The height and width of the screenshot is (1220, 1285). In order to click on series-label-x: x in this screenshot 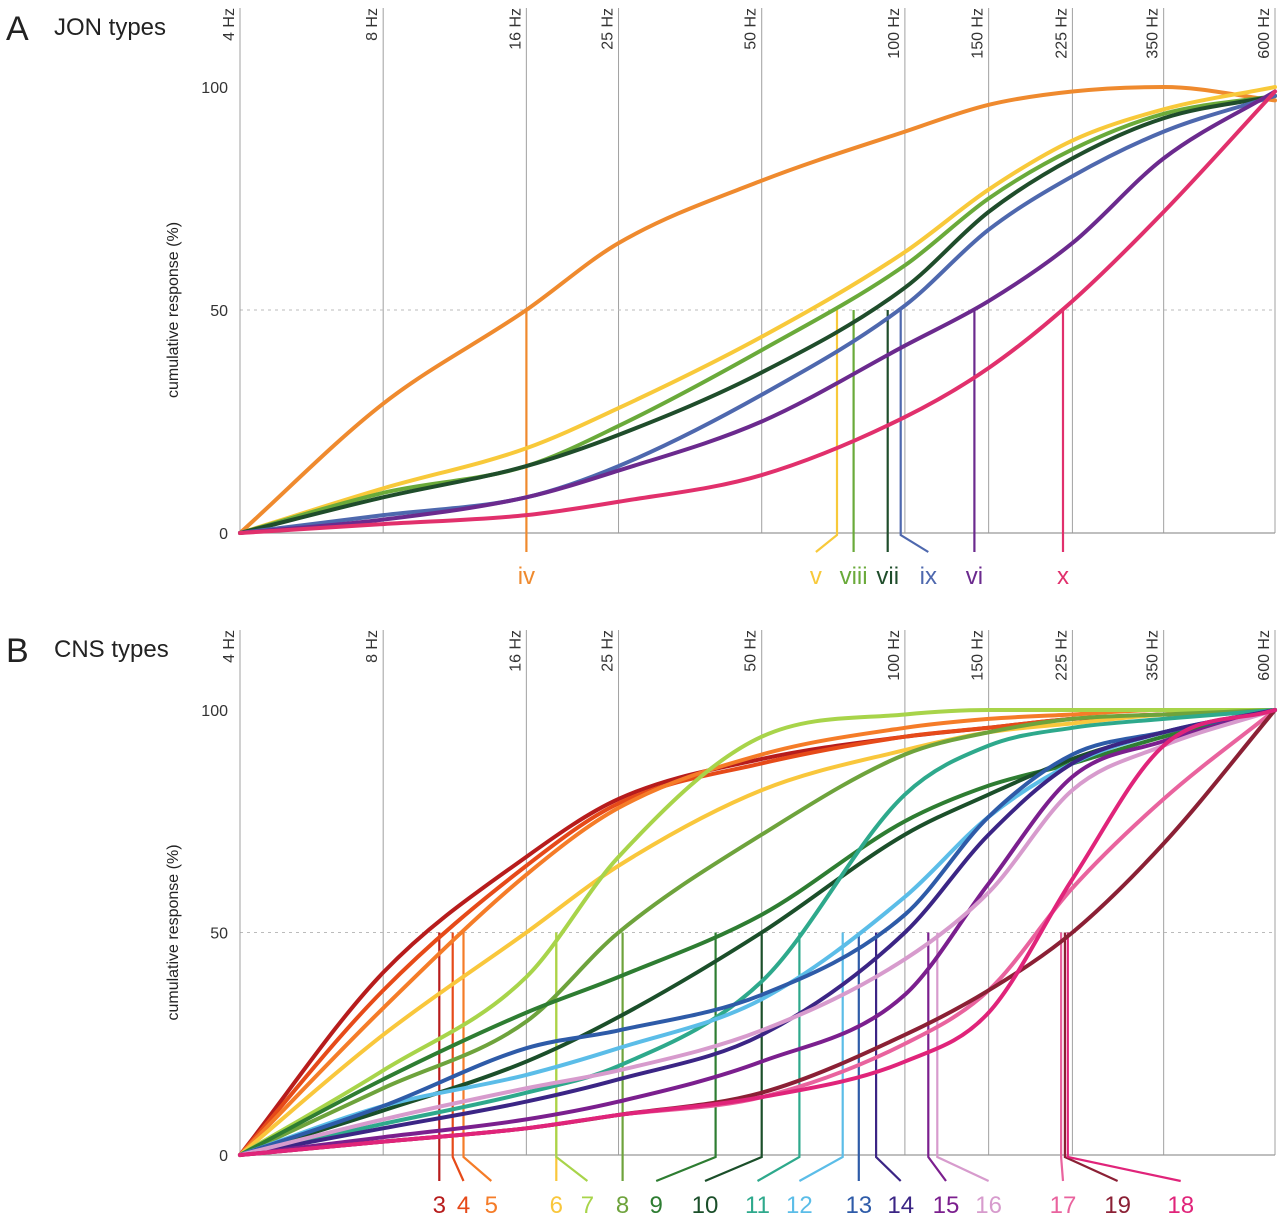, I will do `click(1063, 576)`.